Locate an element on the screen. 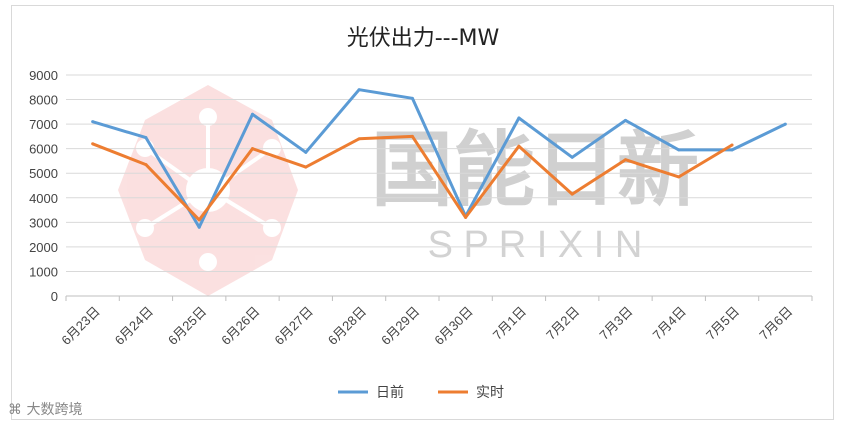 This screenshot has height=428, width=846. legend-label: 实时 is located at coordinates (490, 393).